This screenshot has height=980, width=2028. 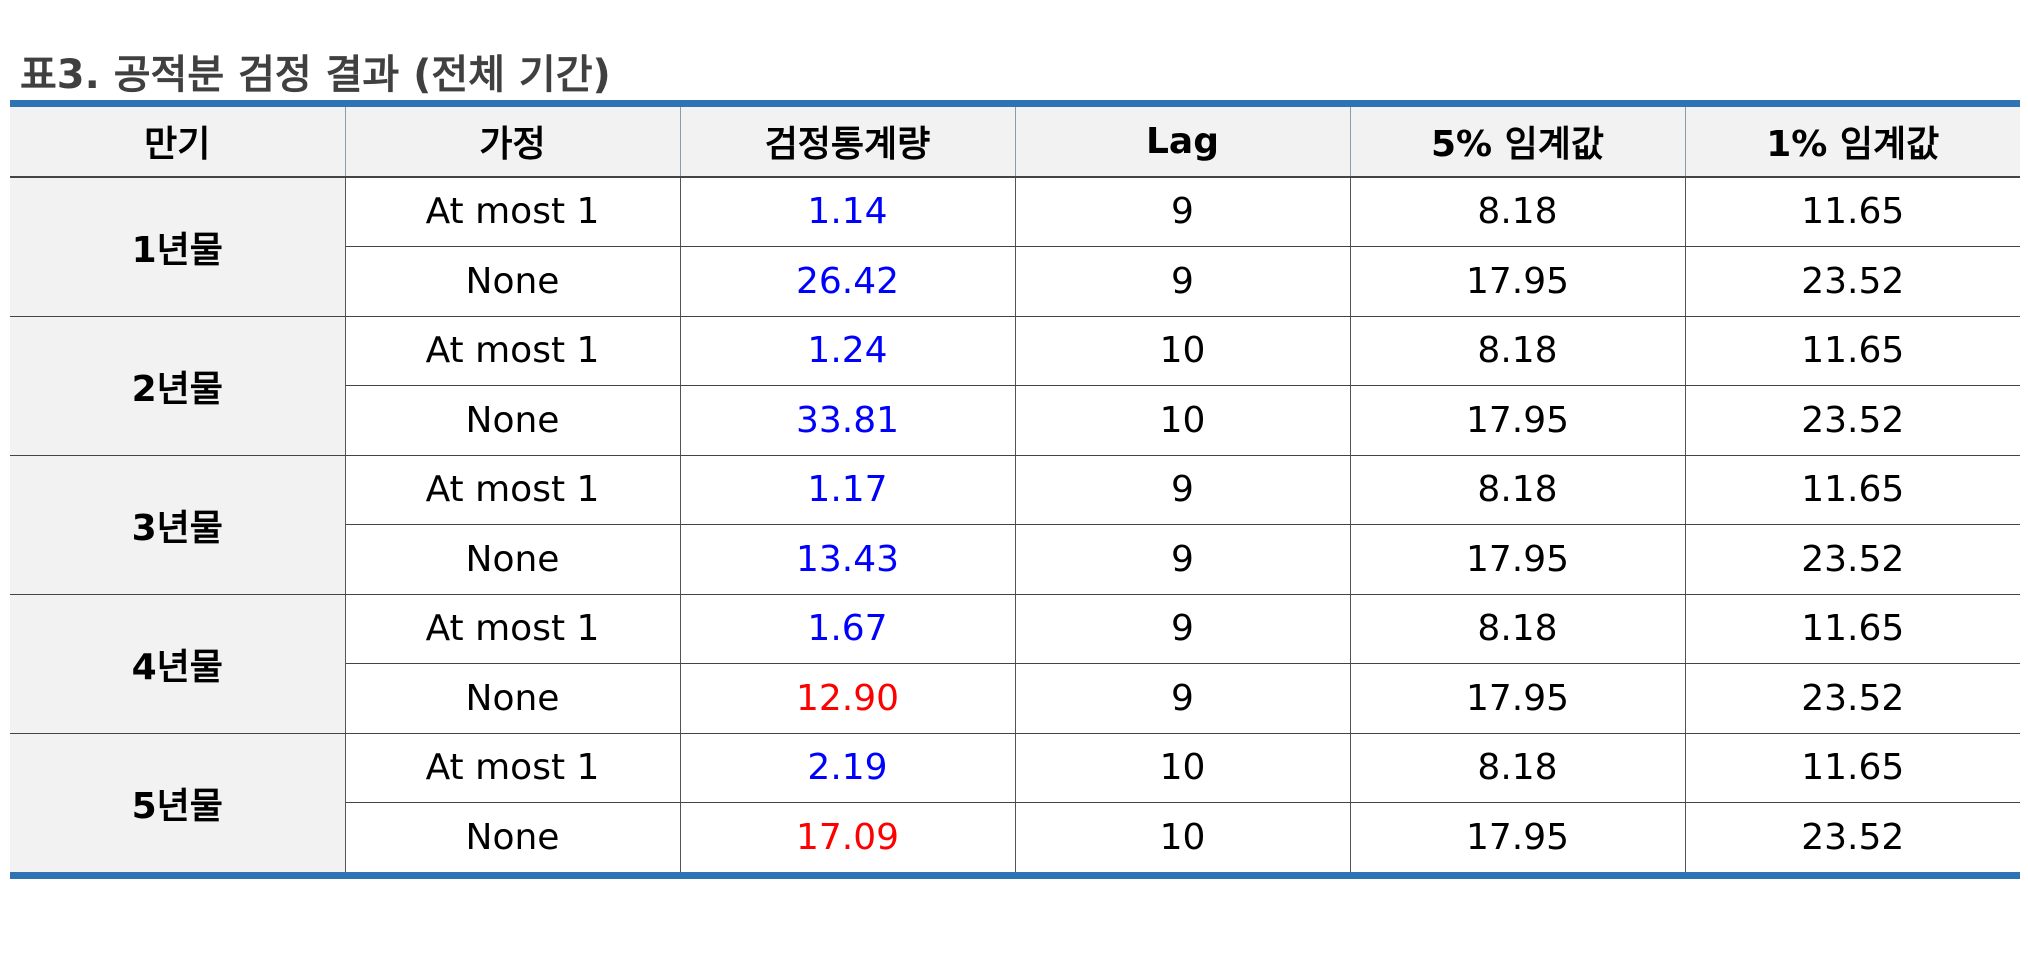 I want to click on test-statistic-cell: 17.09, so click(x=847, y=838).